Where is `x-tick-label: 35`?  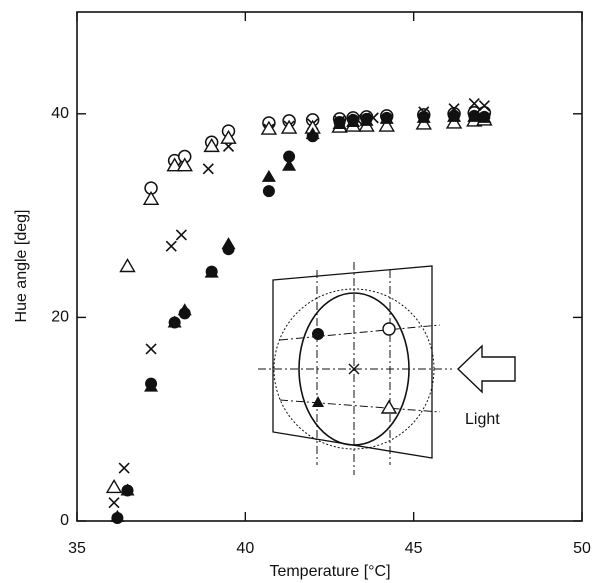
x-tick-label: 35 is located at coordinates (77, 548).